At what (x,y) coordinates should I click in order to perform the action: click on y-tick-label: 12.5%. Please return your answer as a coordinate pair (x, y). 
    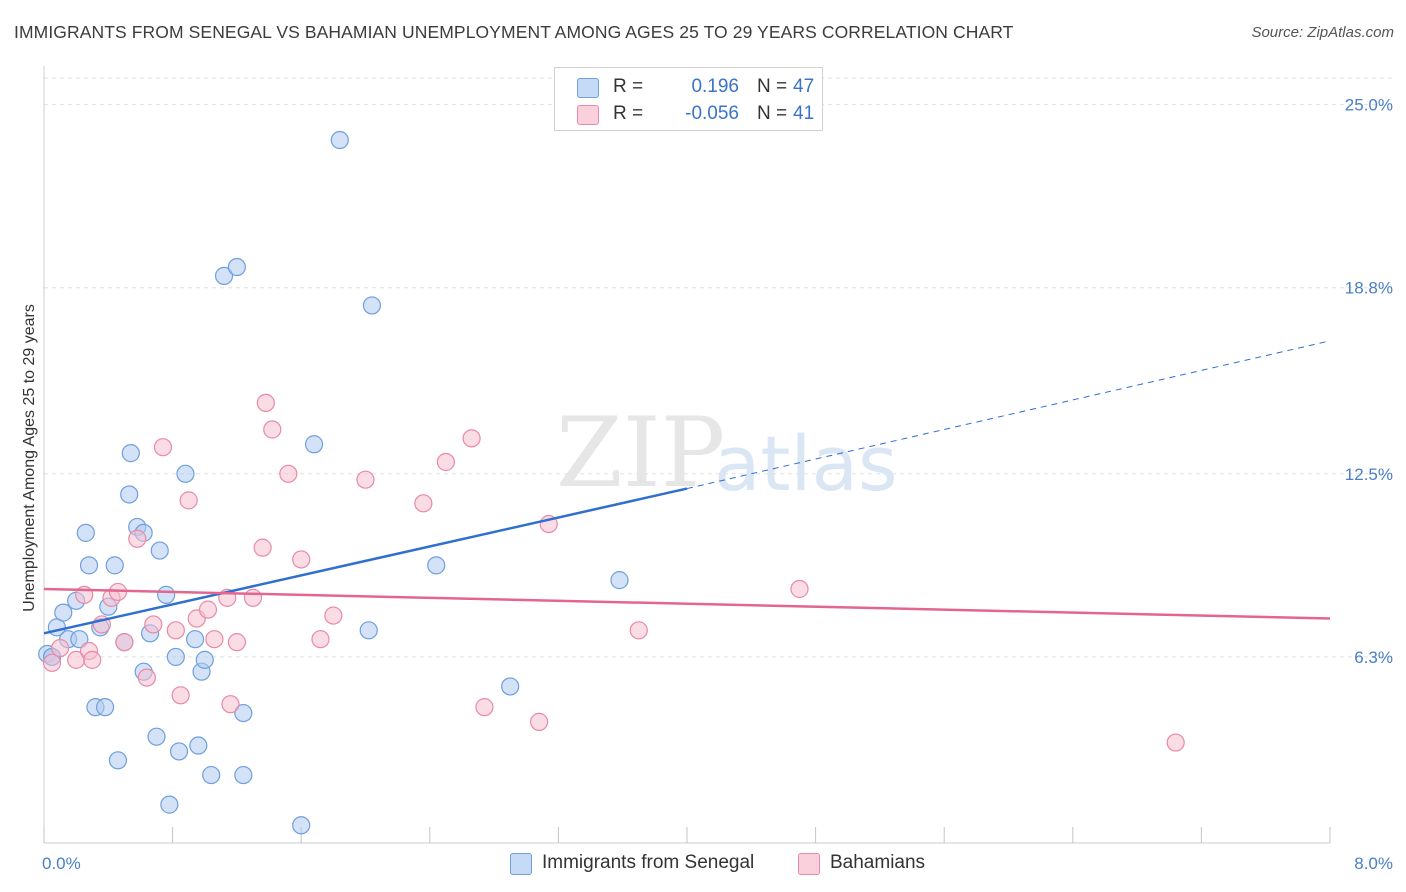
    Looking at the image, I should click on (1369, 474).